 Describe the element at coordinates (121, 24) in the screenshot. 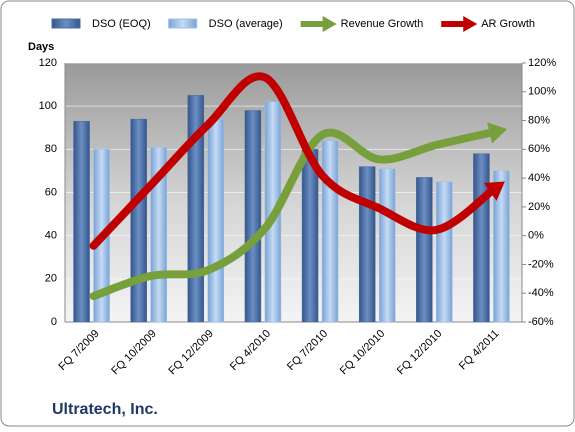

I see `legend-label: DSO (EOQ)` at that location.